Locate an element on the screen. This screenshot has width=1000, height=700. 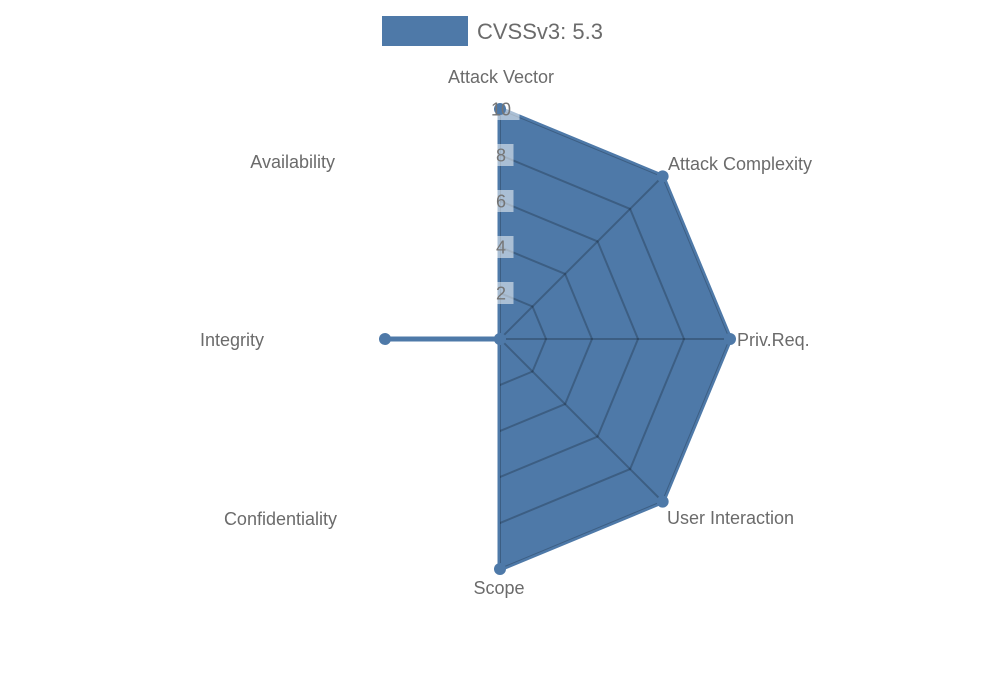
axis-label-priv-req: Priv.Req. is located at coordinates (773, 340).